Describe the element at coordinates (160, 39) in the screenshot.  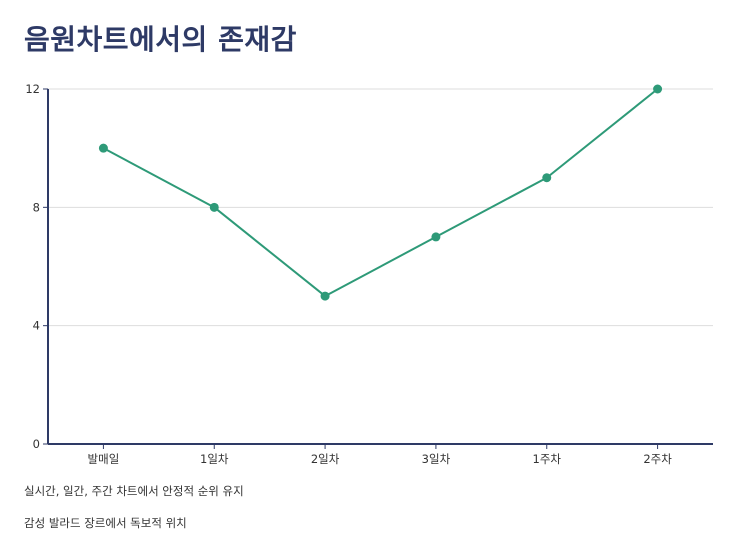
I see `chart-title: 음원차트에서의 존재감` at that location.